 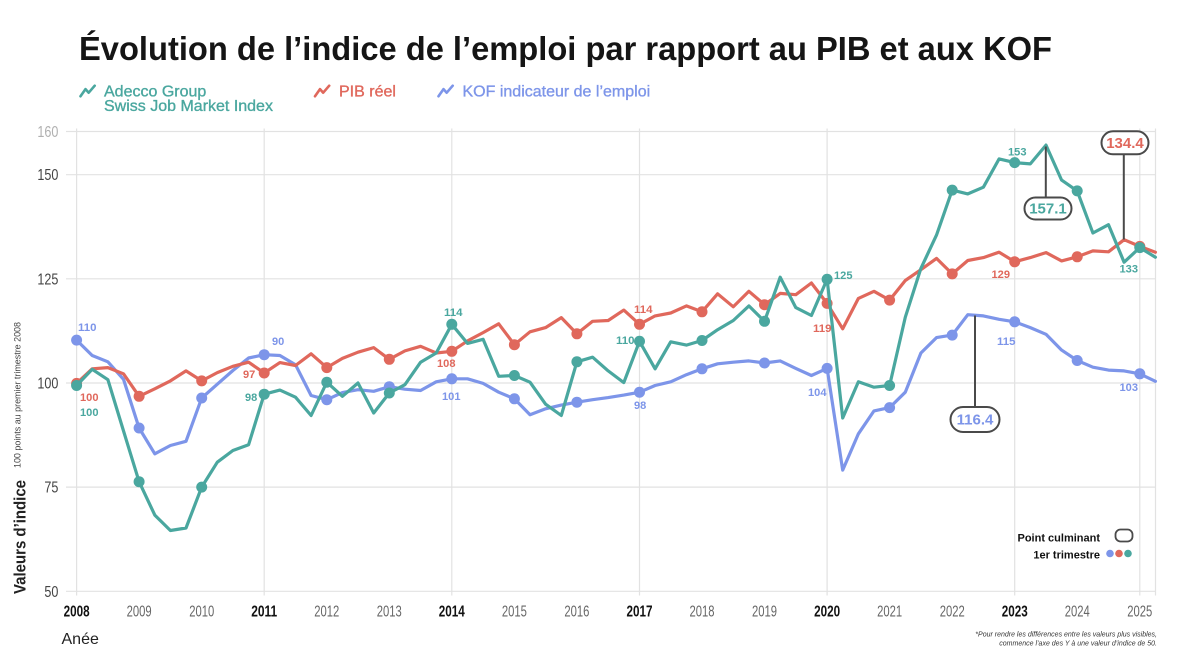 What do you see at coordinates (640, 612) in the screenshot?
I see `svg-text: 2017` at bounding box center [640, 612].